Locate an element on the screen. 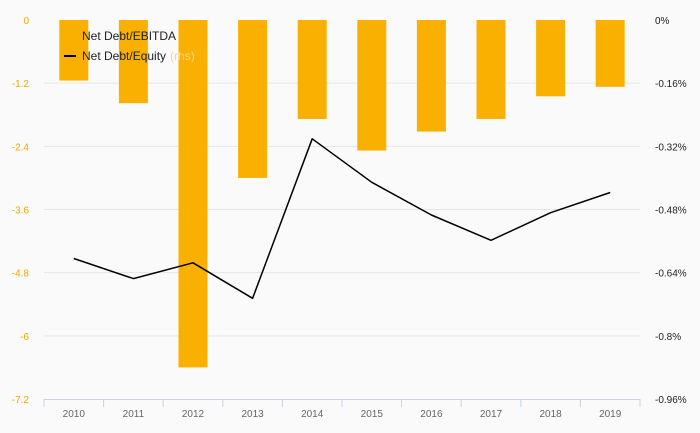 This screenshot has height=433, width=700. right-tick-label: -0.48% is located at coordinates (671, 211).